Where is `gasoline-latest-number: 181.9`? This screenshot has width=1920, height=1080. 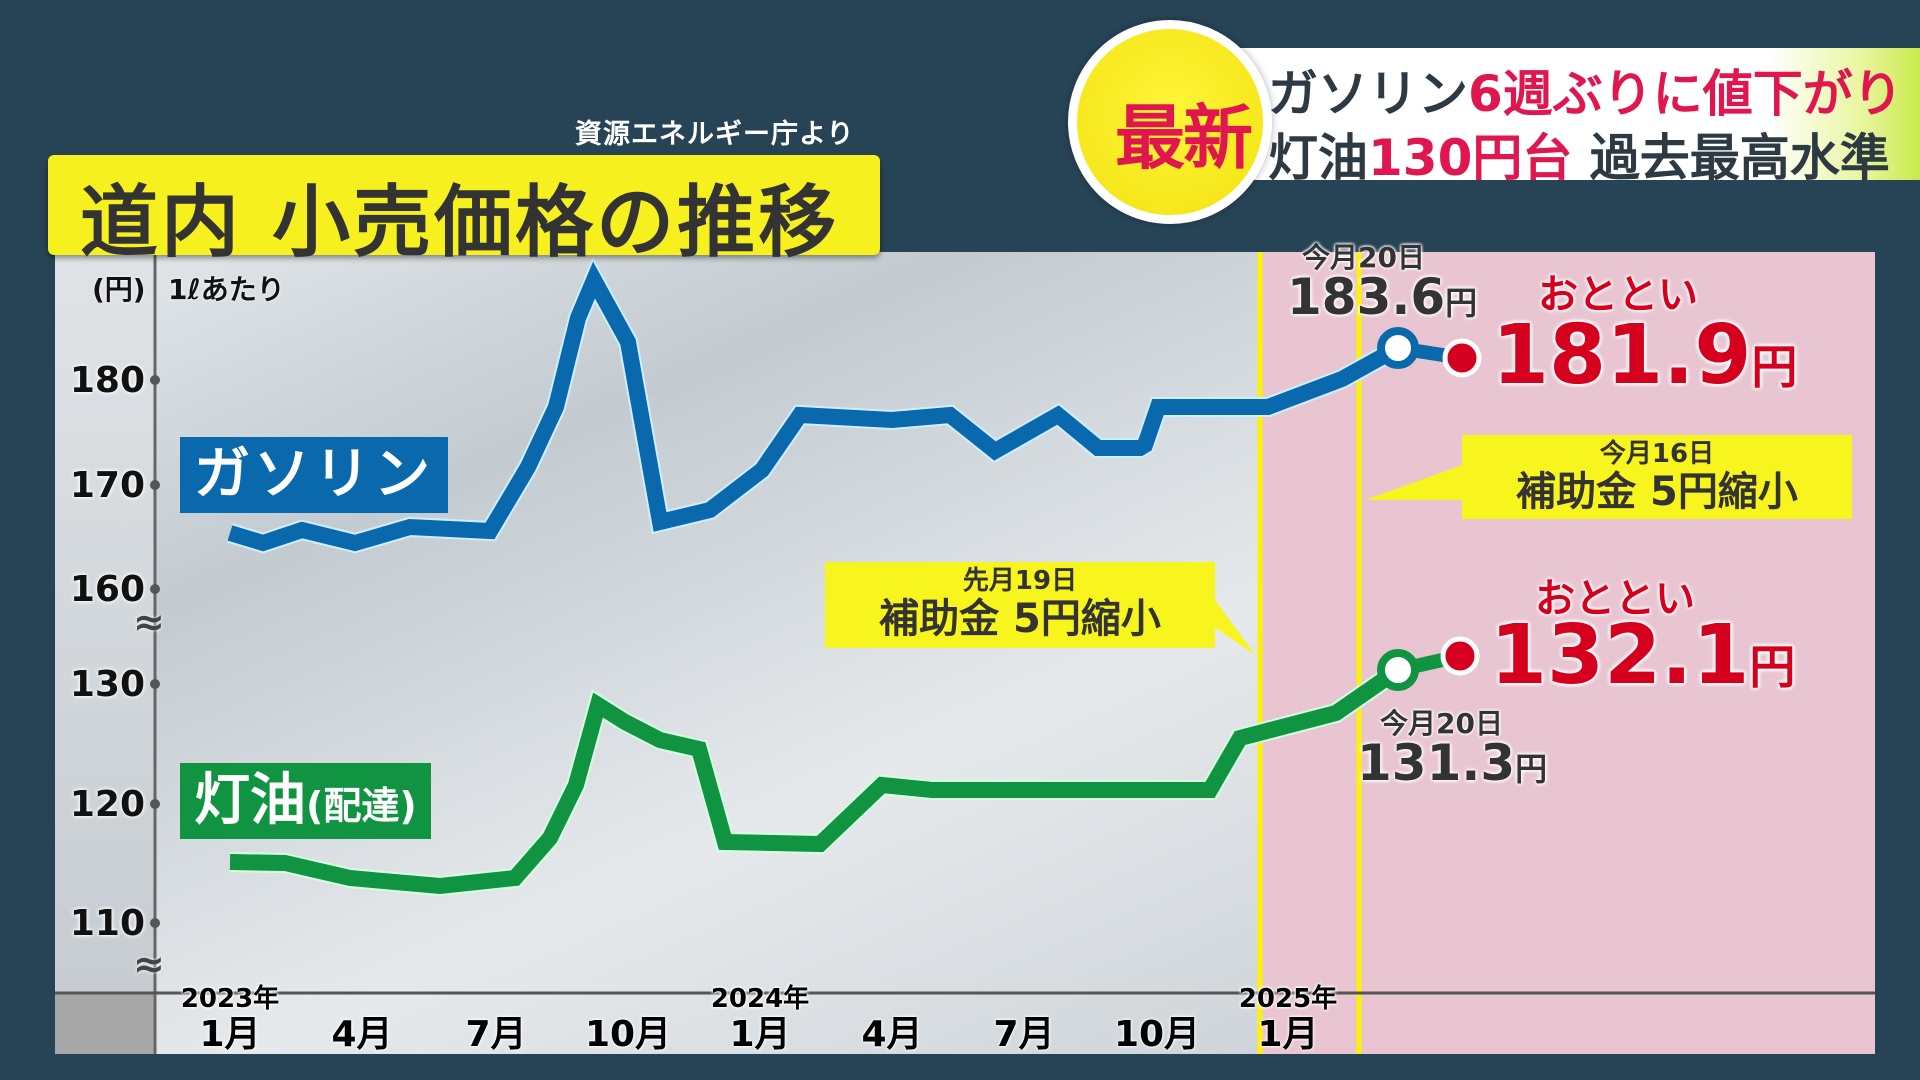 gasoline-latest-number: 181.9 is located at coordinates (1622, 355).